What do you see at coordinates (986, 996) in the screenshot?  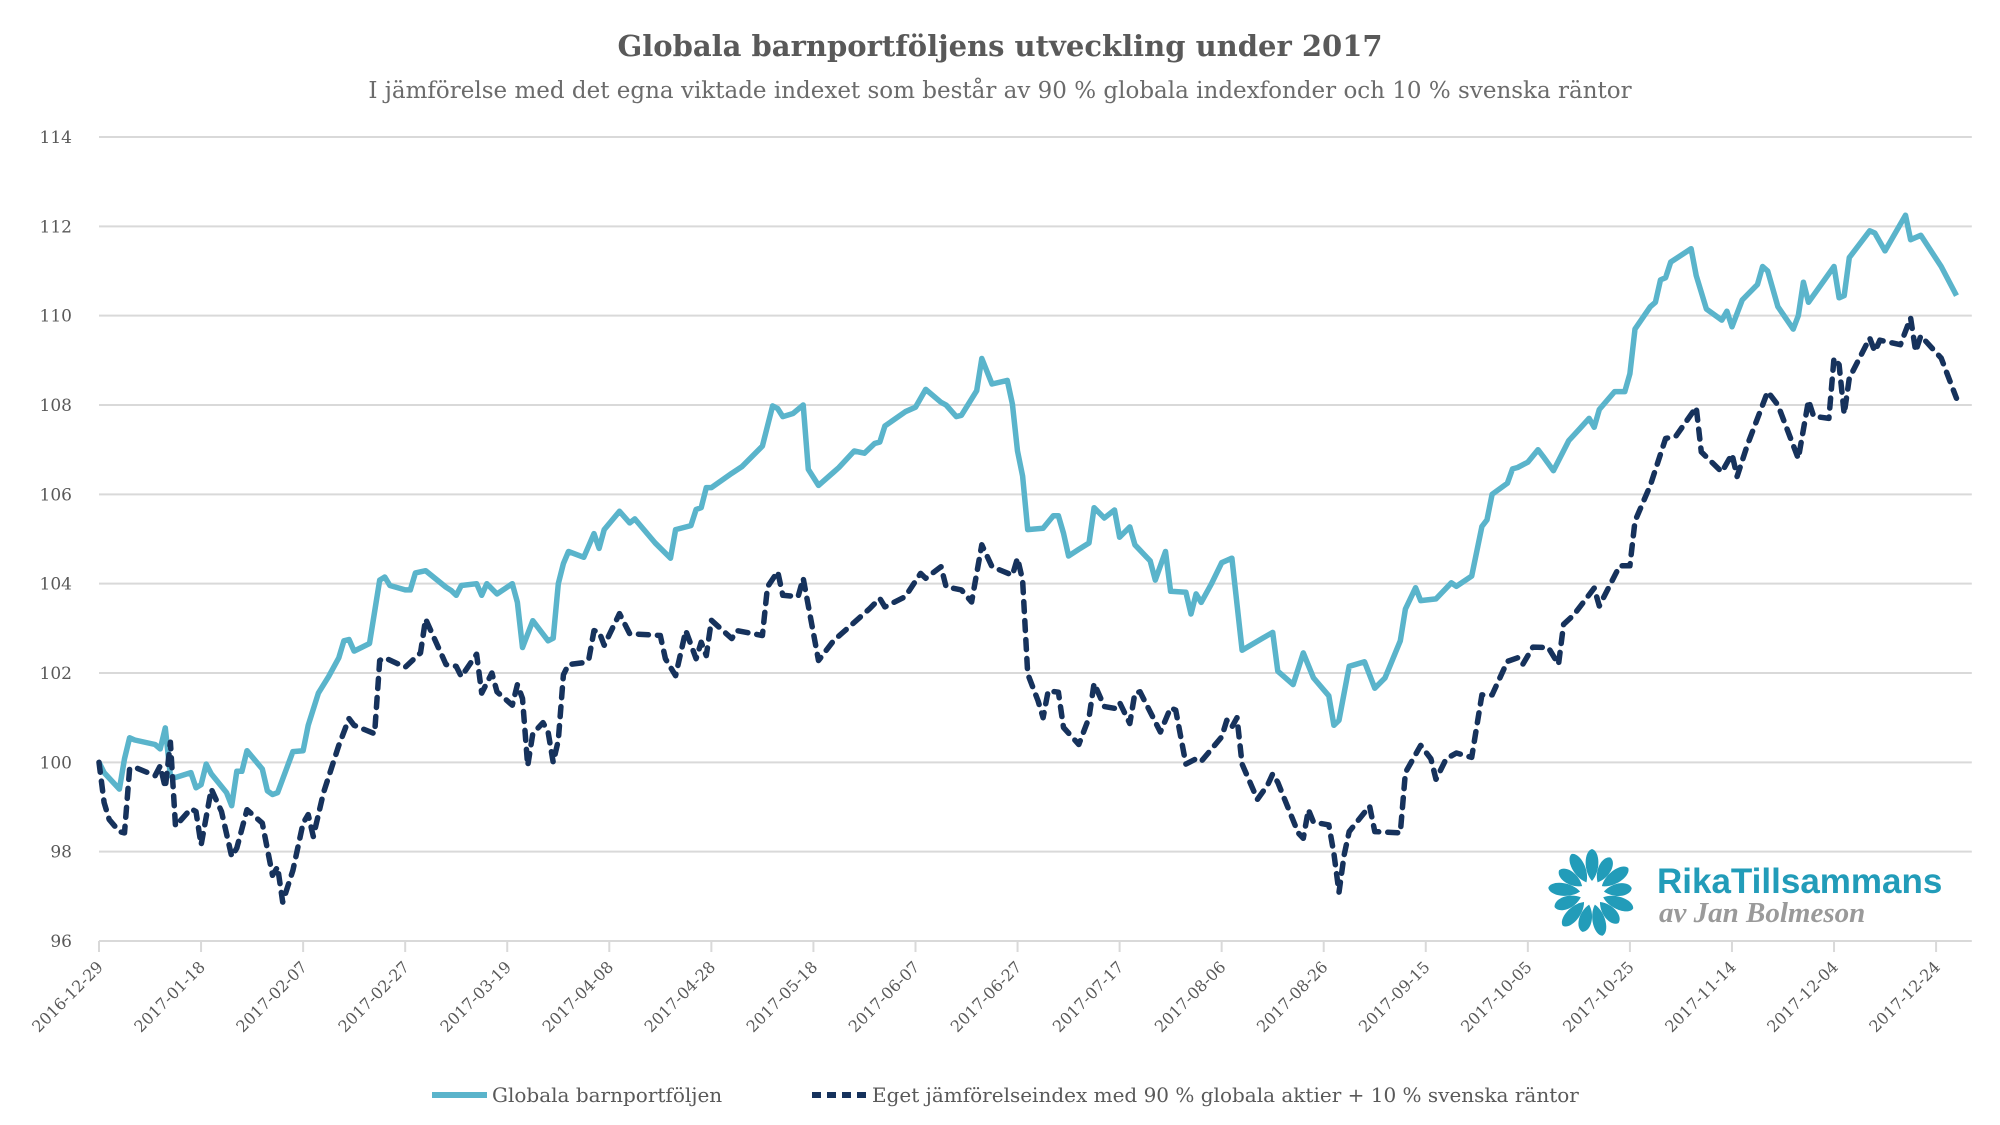 I see `x-tick-label: 2017-06-27` at bounding box center [986, 996].